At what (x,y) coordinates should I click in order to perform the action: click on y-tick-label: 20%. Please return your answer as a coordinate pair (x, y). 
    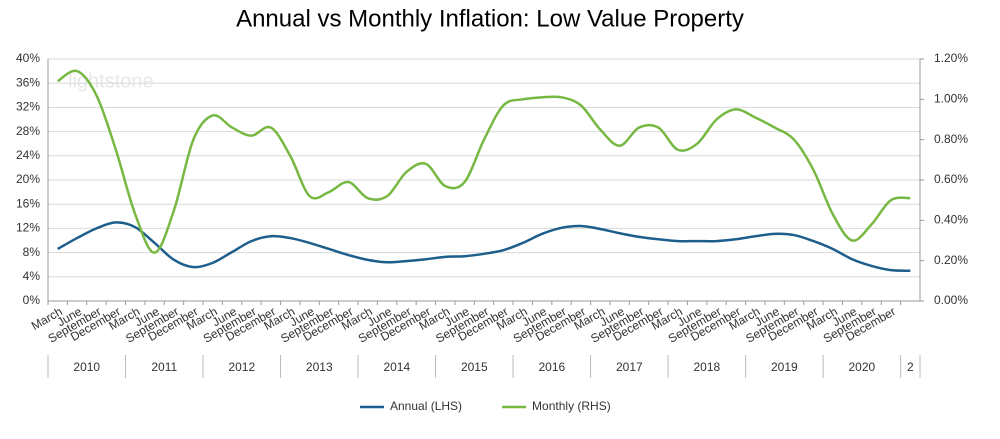
    Looking at the image, I should click on (28, 179).